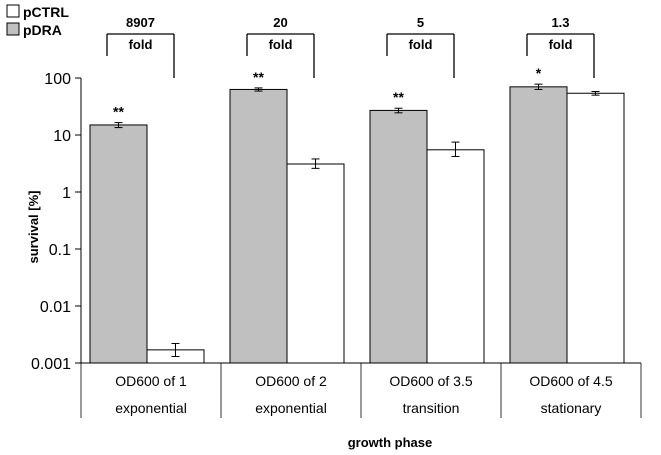  I want to click on x-category-sublabel: stationary, so click(571, 408).